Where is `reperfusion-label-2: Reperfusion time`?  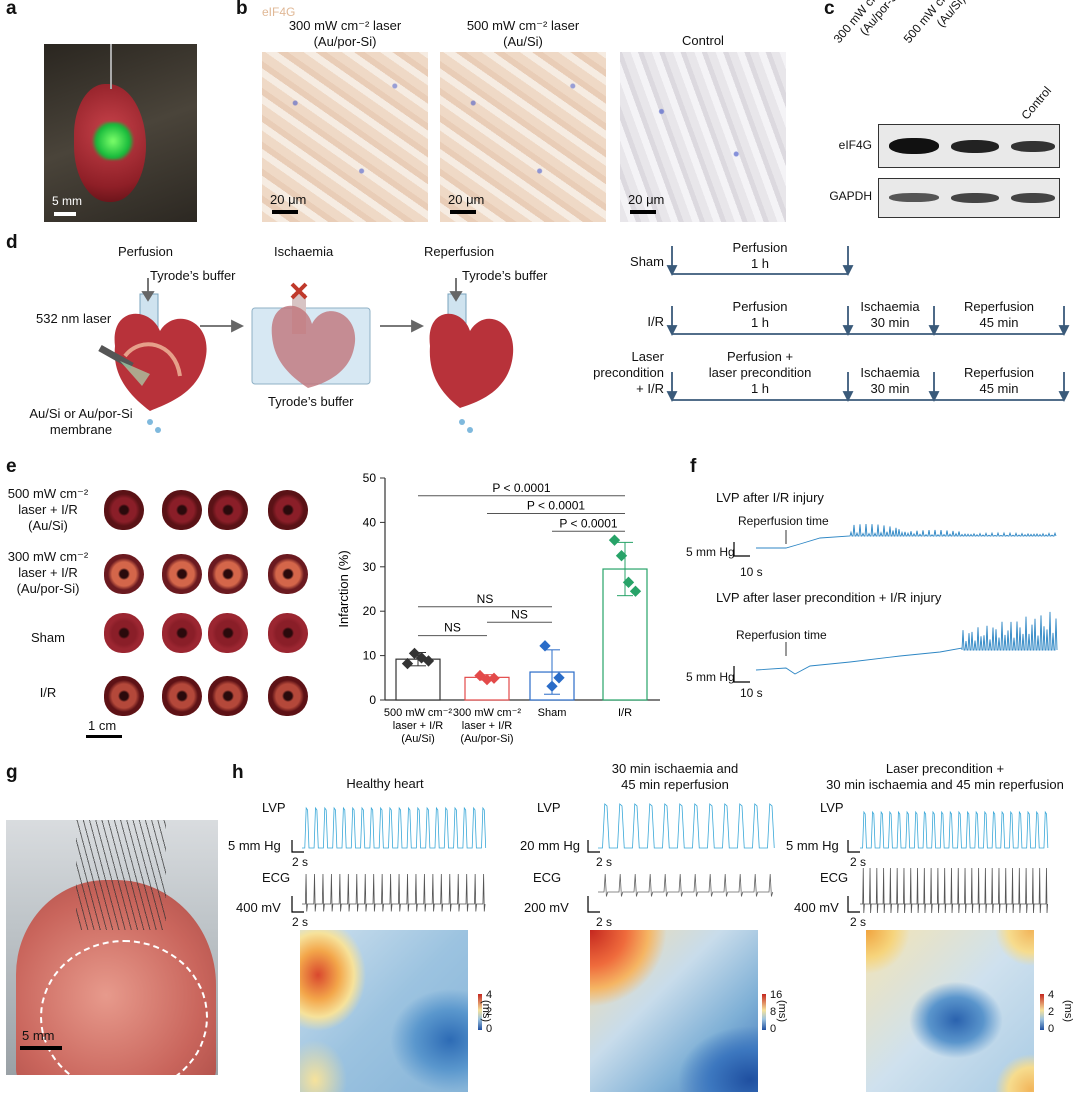 reperfusion-label-2: Reperfusion time is located at coordinates (781, 635).